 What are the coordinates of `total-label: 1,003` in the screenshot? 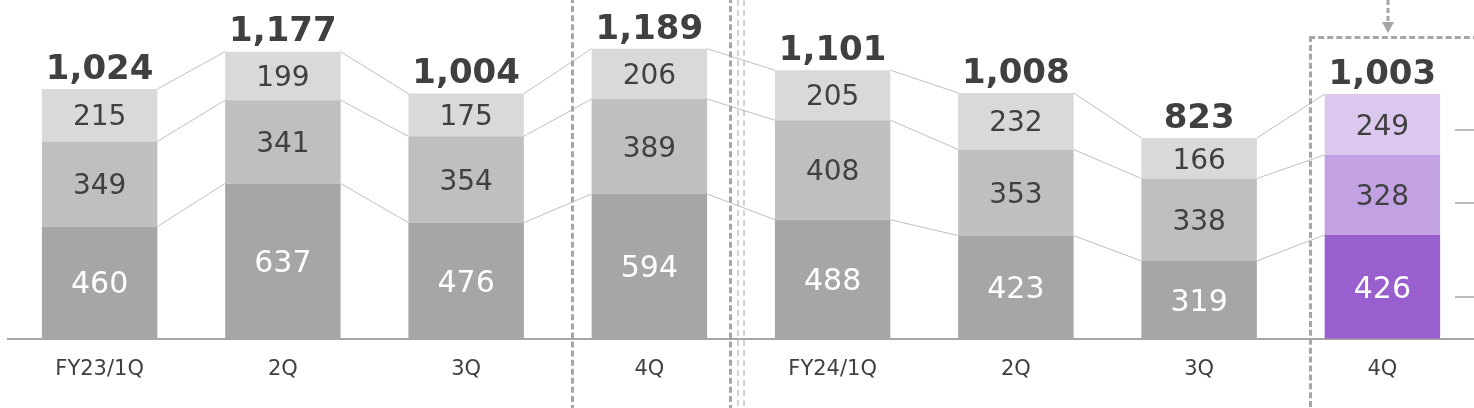 It's located at (1382, 71).